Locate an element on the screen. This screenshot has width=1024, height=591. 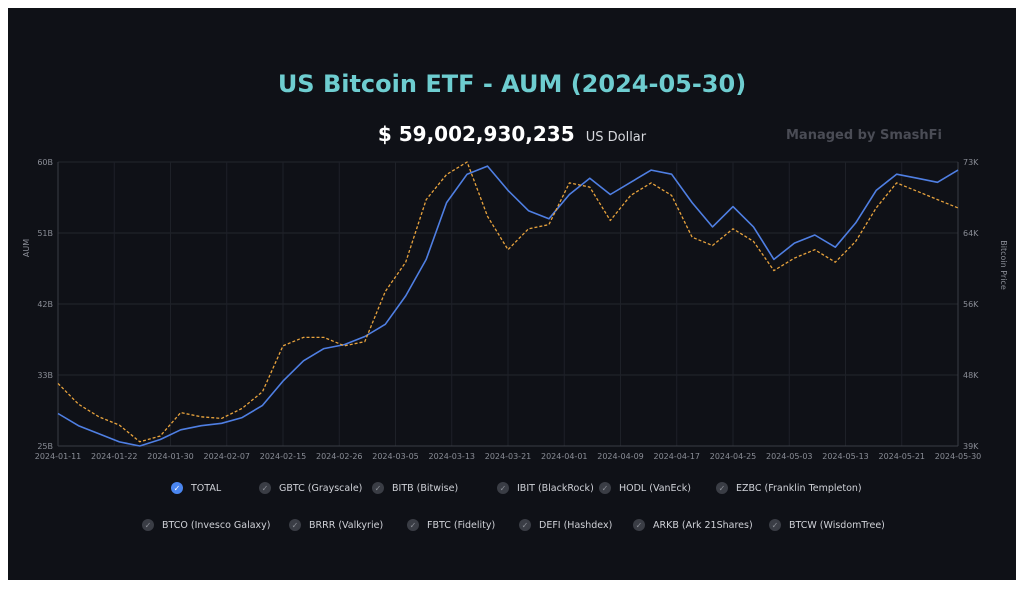
legend-item: ✓ HODL (VanEck) is located at coordinates (645, 488).